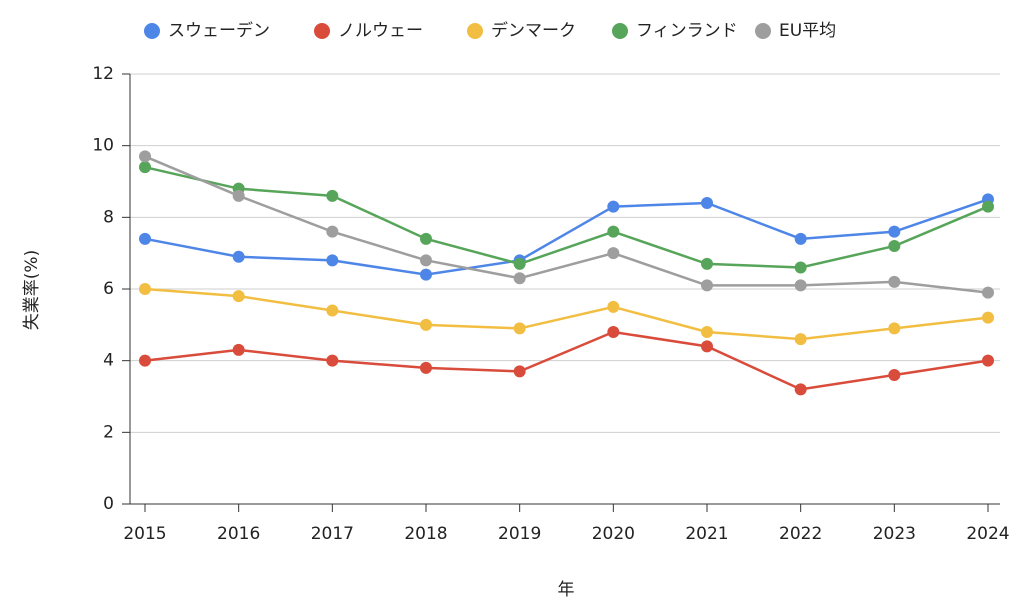 The image size is (1024, 614). I want to click on x-tick-label: 2022, so click(800, 534).